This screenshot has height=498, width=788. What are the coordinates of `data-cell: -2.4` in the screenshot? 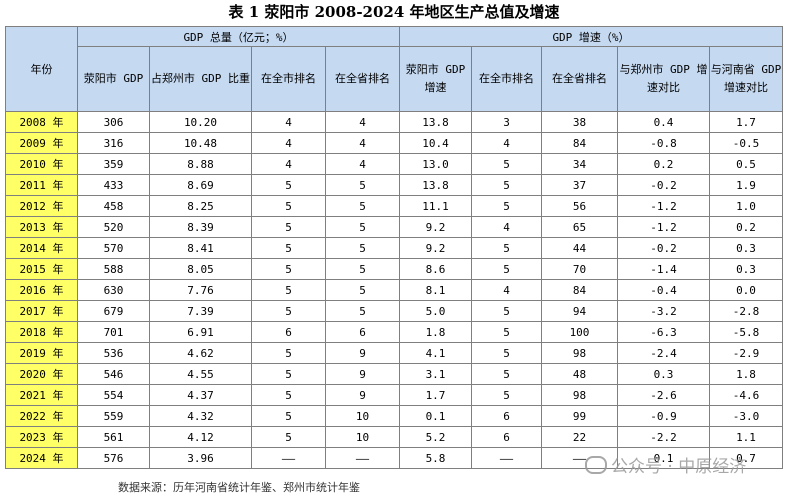 It's located at (663, 353).